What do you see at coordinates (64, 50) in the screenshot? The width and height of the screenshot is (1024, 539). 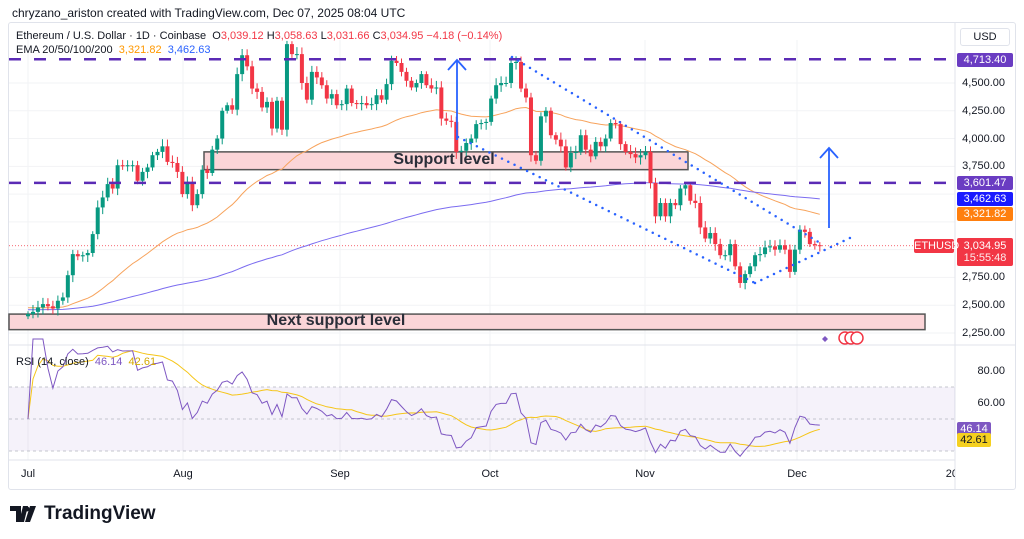 I see `ema-label: EMA 20/50/100/200` at bounding box center [64, 50].